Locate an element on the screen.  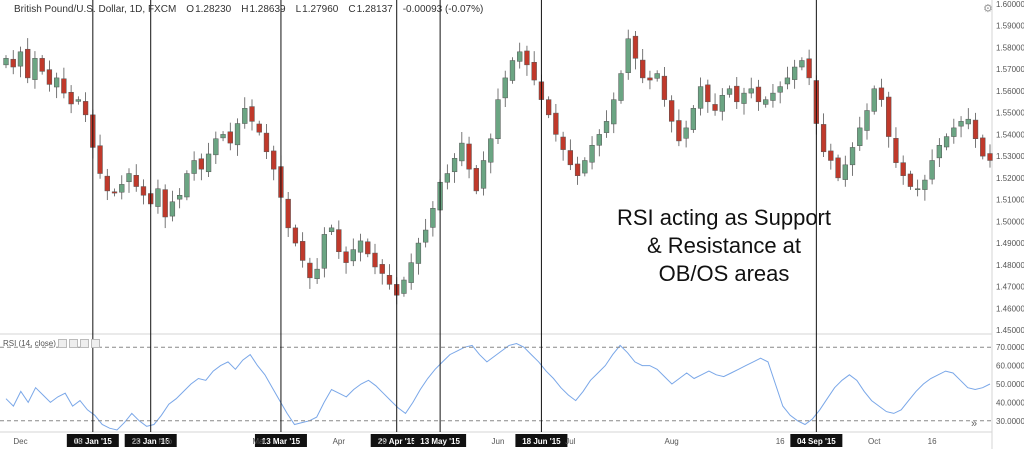
low-value: L1.27960 is located at coordinates (317, 9).